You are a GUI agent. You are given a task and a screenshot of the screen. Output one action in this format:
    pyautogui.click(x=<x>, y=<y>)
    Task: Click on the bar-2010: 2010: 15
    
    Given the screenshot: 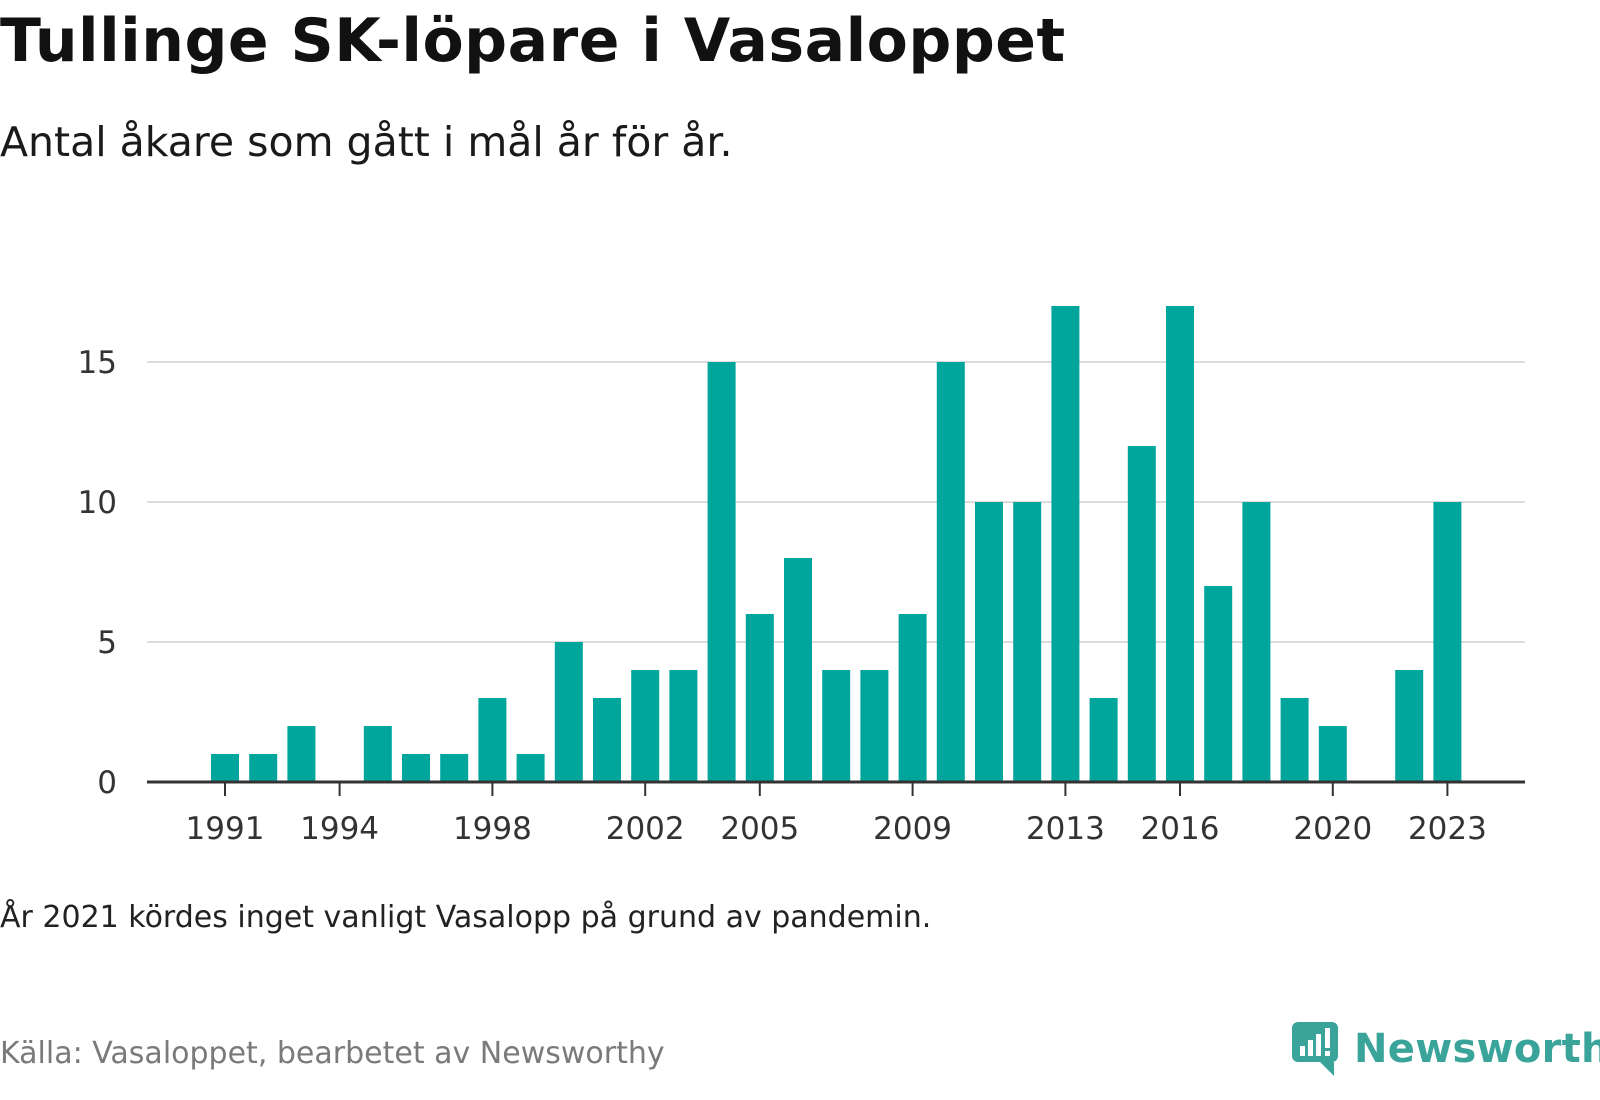 What is the action you would take?
    pyautogui.click(x=950, y=572)
    